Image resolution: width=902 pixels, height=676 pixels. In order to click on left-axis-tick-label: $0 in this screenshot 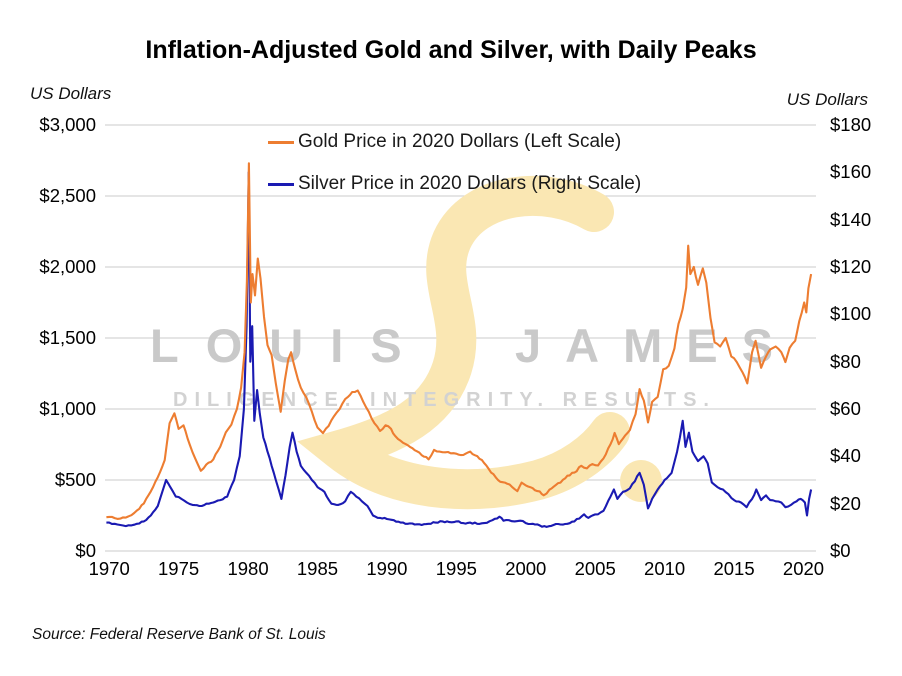, I will do `click(85, 550)`.